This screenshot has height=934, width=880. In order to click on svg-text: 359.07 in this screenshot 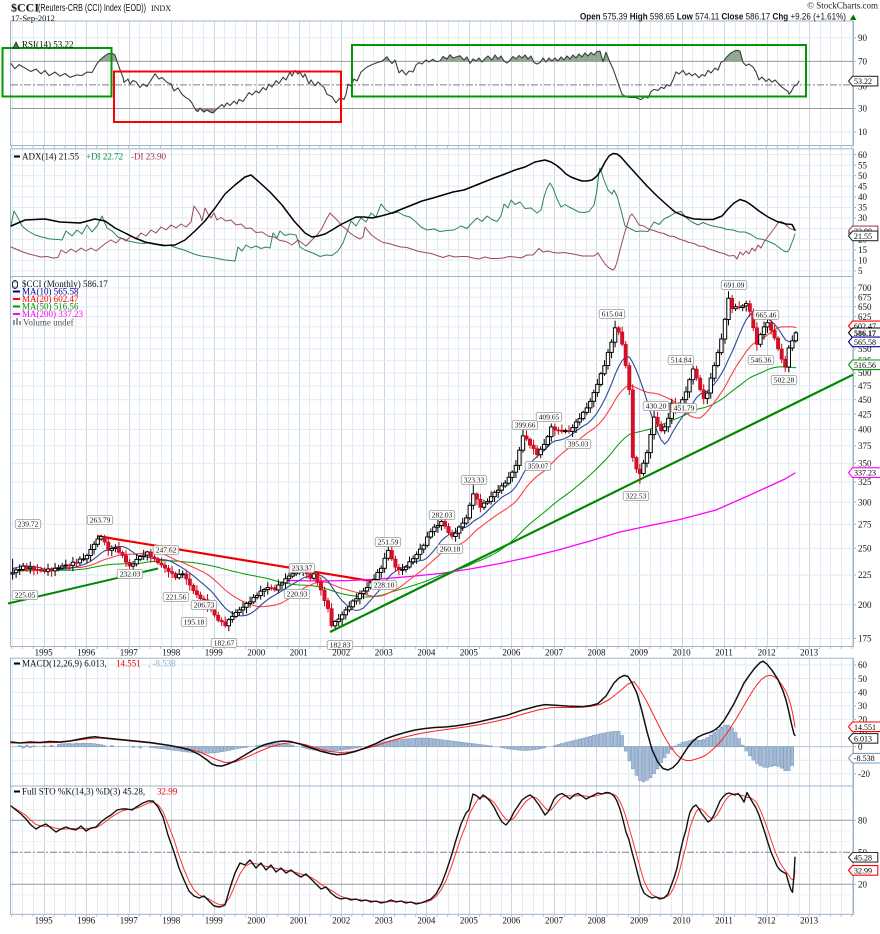, I will do `click(538, 466)`.